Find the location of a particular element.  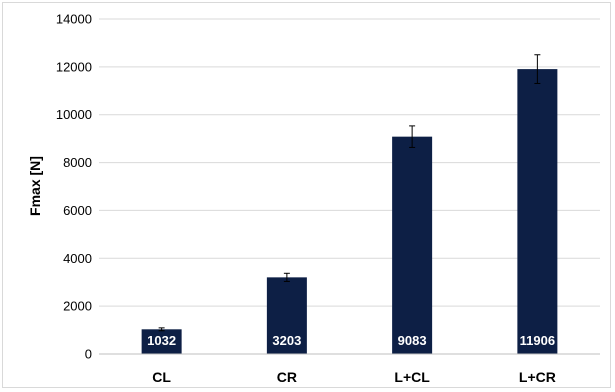

y-tick-label: 14000 is located at coordinates (74, 19).